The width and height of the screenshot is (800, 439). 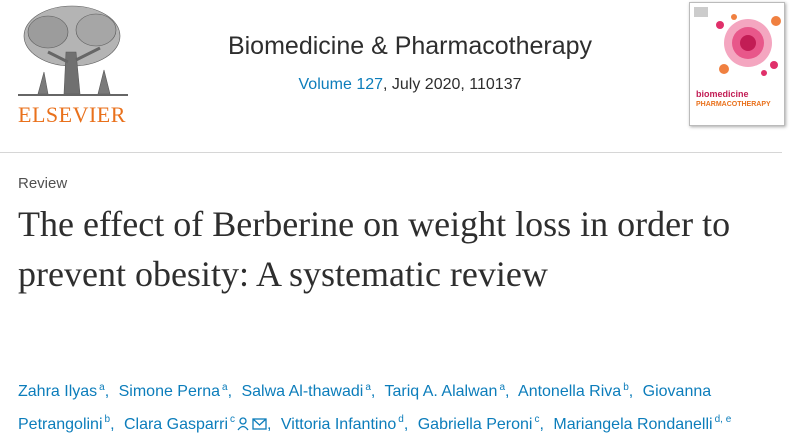 What do you see at coordinates (365, 408) in the screenshot?
I see `author-name: Giovanna Petrangolini` at bounding box center [365, 408].